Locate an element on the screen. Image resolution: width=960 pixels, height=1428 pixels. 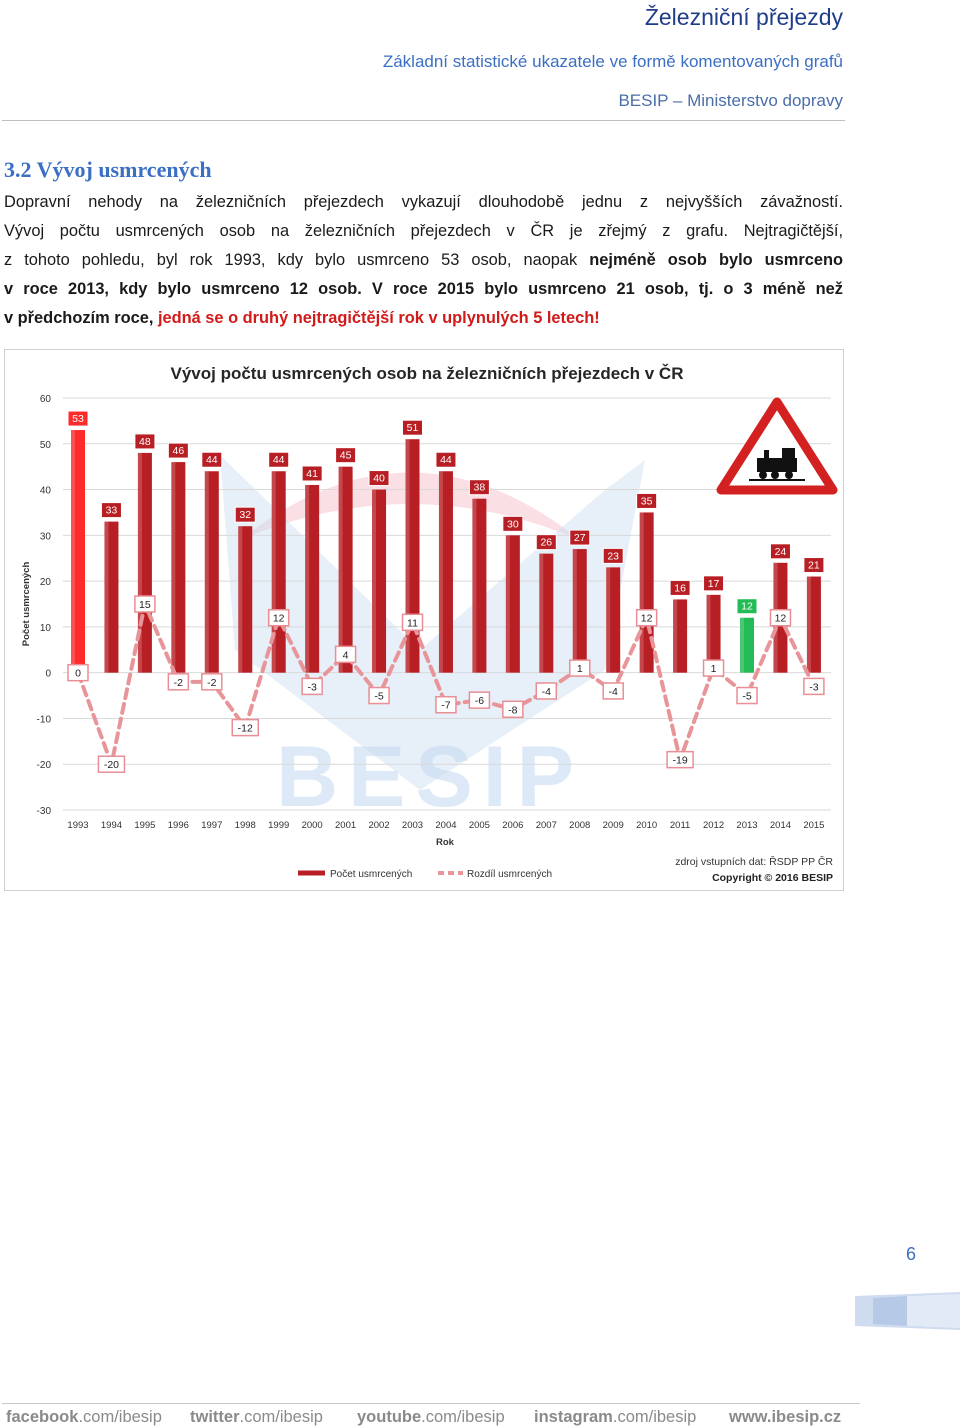
footer-link: facebook.com/ibesip is located at coordinates (84, 1417).